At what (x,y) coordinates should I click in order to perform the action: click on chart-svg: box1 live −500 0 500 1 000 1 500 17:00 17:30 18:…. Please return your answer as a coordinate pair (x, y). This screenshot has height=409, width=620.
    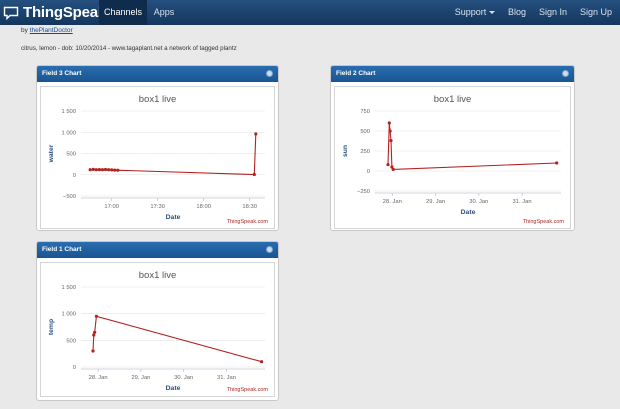
    Looking at the image, I should click on (158, 159).